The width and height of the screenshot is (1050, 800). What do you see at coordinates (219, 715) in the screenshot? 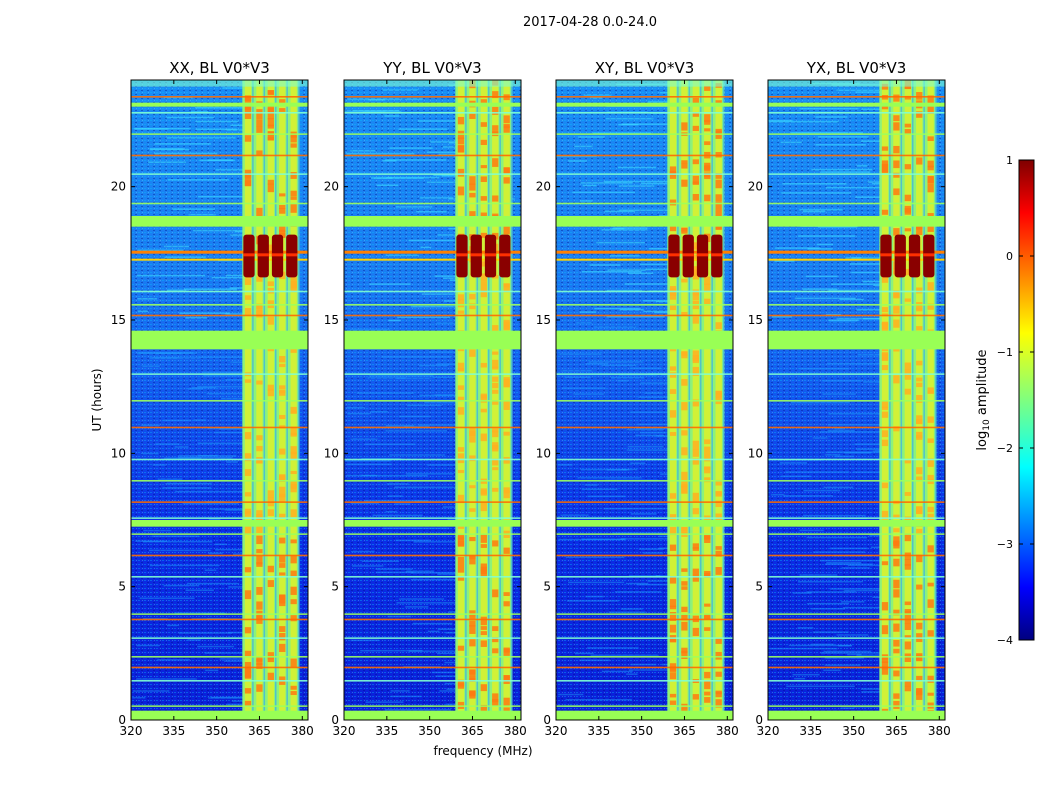
I see `flag-block` at bounding box center [219, 715].